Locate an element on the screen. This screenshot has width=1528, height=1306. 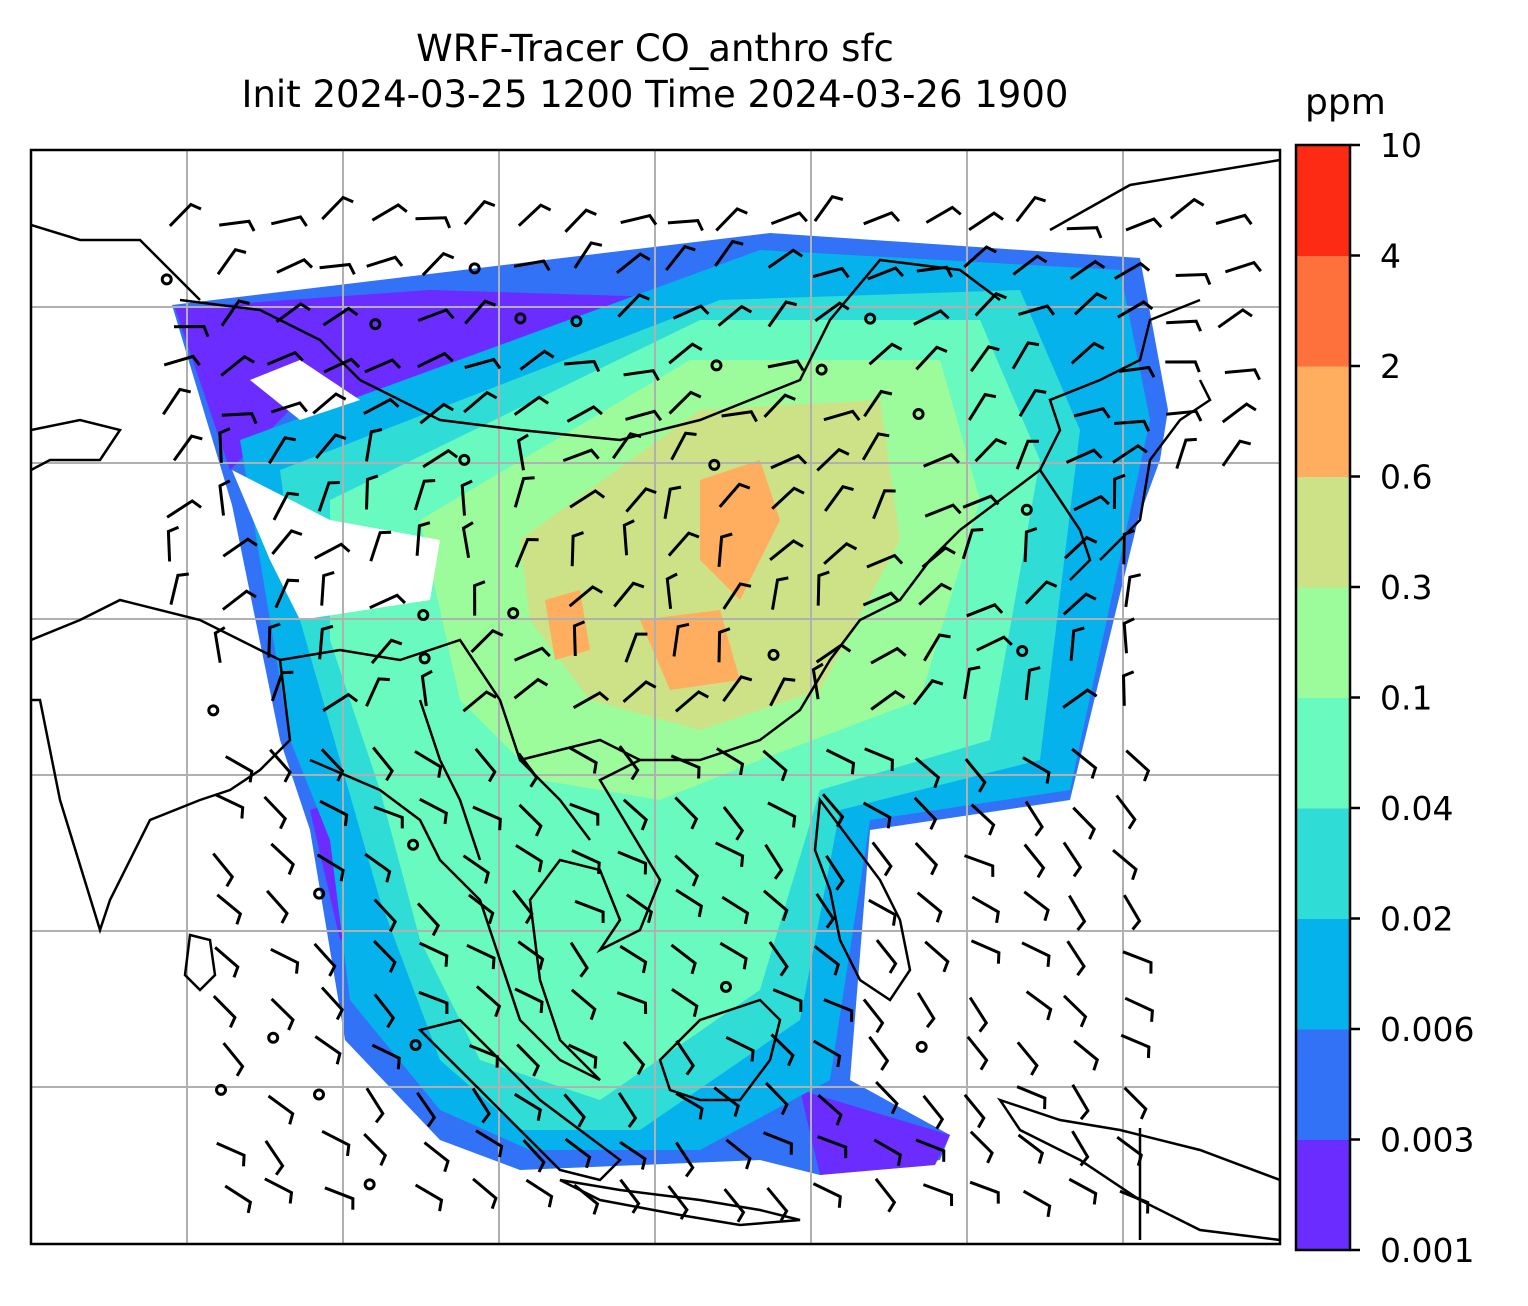
field-gap-tibet is located at coordinates (336, 545).